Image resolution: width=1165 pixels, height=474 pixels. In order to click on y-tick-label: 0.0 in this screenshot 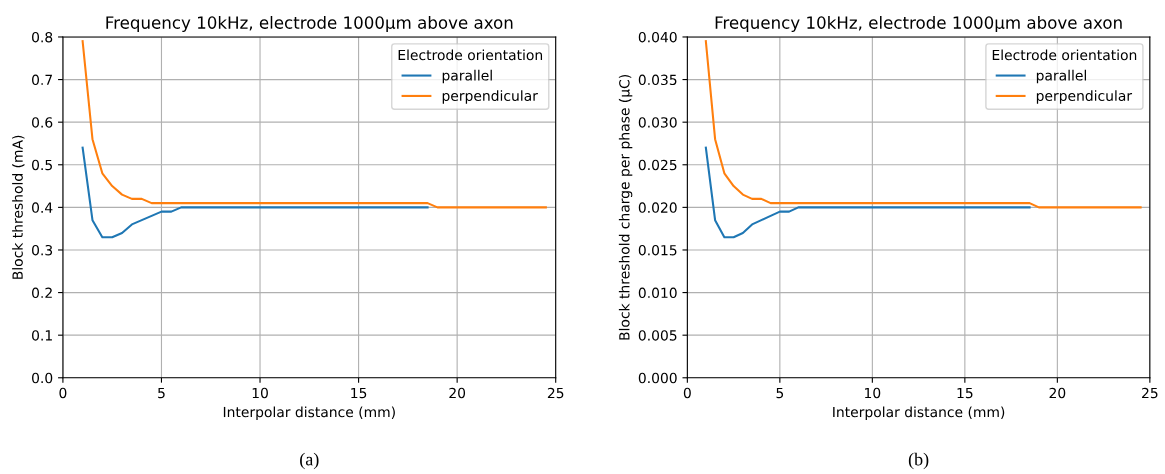, I will do `click(42, 378)`.